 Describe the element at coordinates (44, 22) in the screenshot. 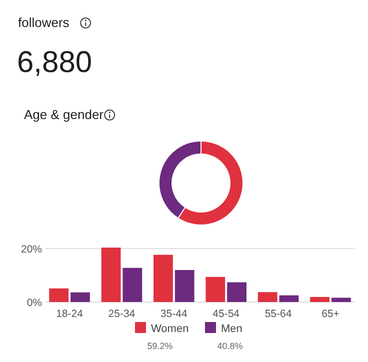

I see `text: followers` at that location.